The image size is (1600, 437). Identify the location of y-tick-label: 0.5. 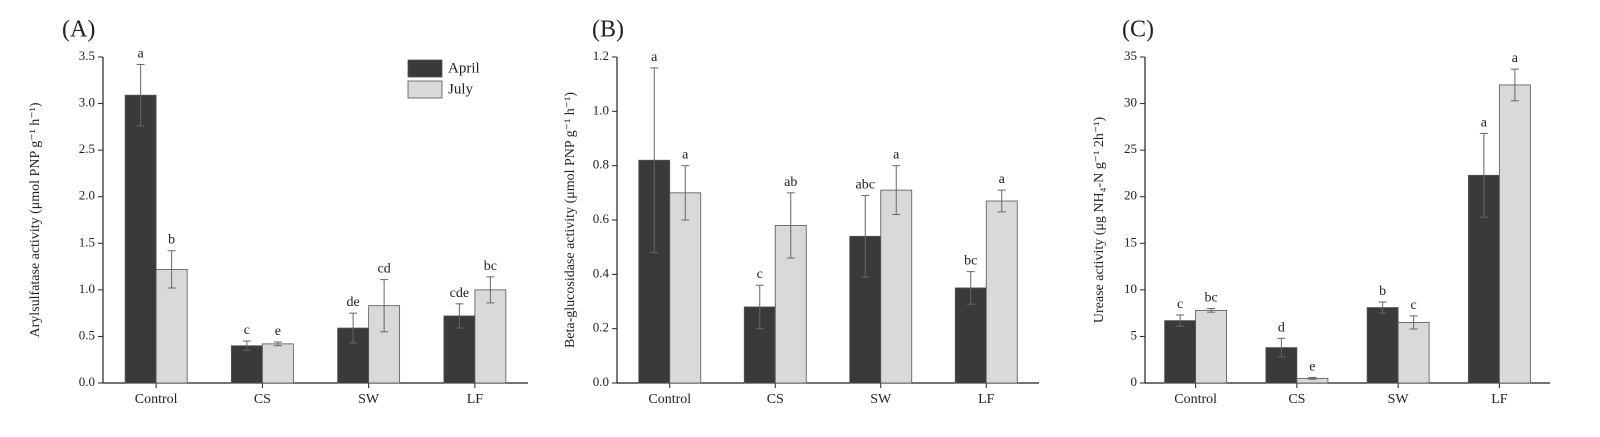
(87, 334).